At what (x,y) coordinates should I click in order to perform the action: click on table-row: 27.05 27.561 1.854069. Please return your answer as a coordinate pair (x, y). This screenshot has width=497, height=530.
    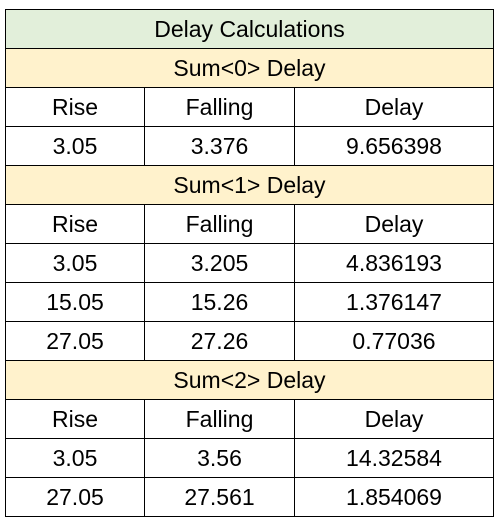
    Looking at the image, I should click on (249, 497).